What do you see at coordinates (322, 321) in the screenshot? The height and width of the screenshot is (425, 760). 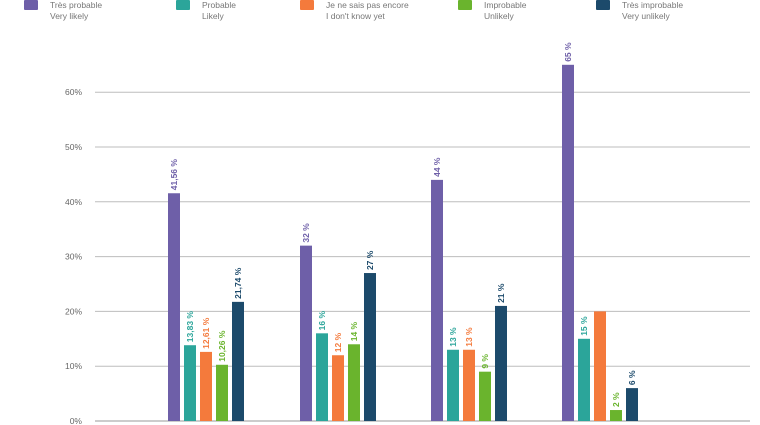 I see `data-label: 16 %` at bounding box center [322, 321].